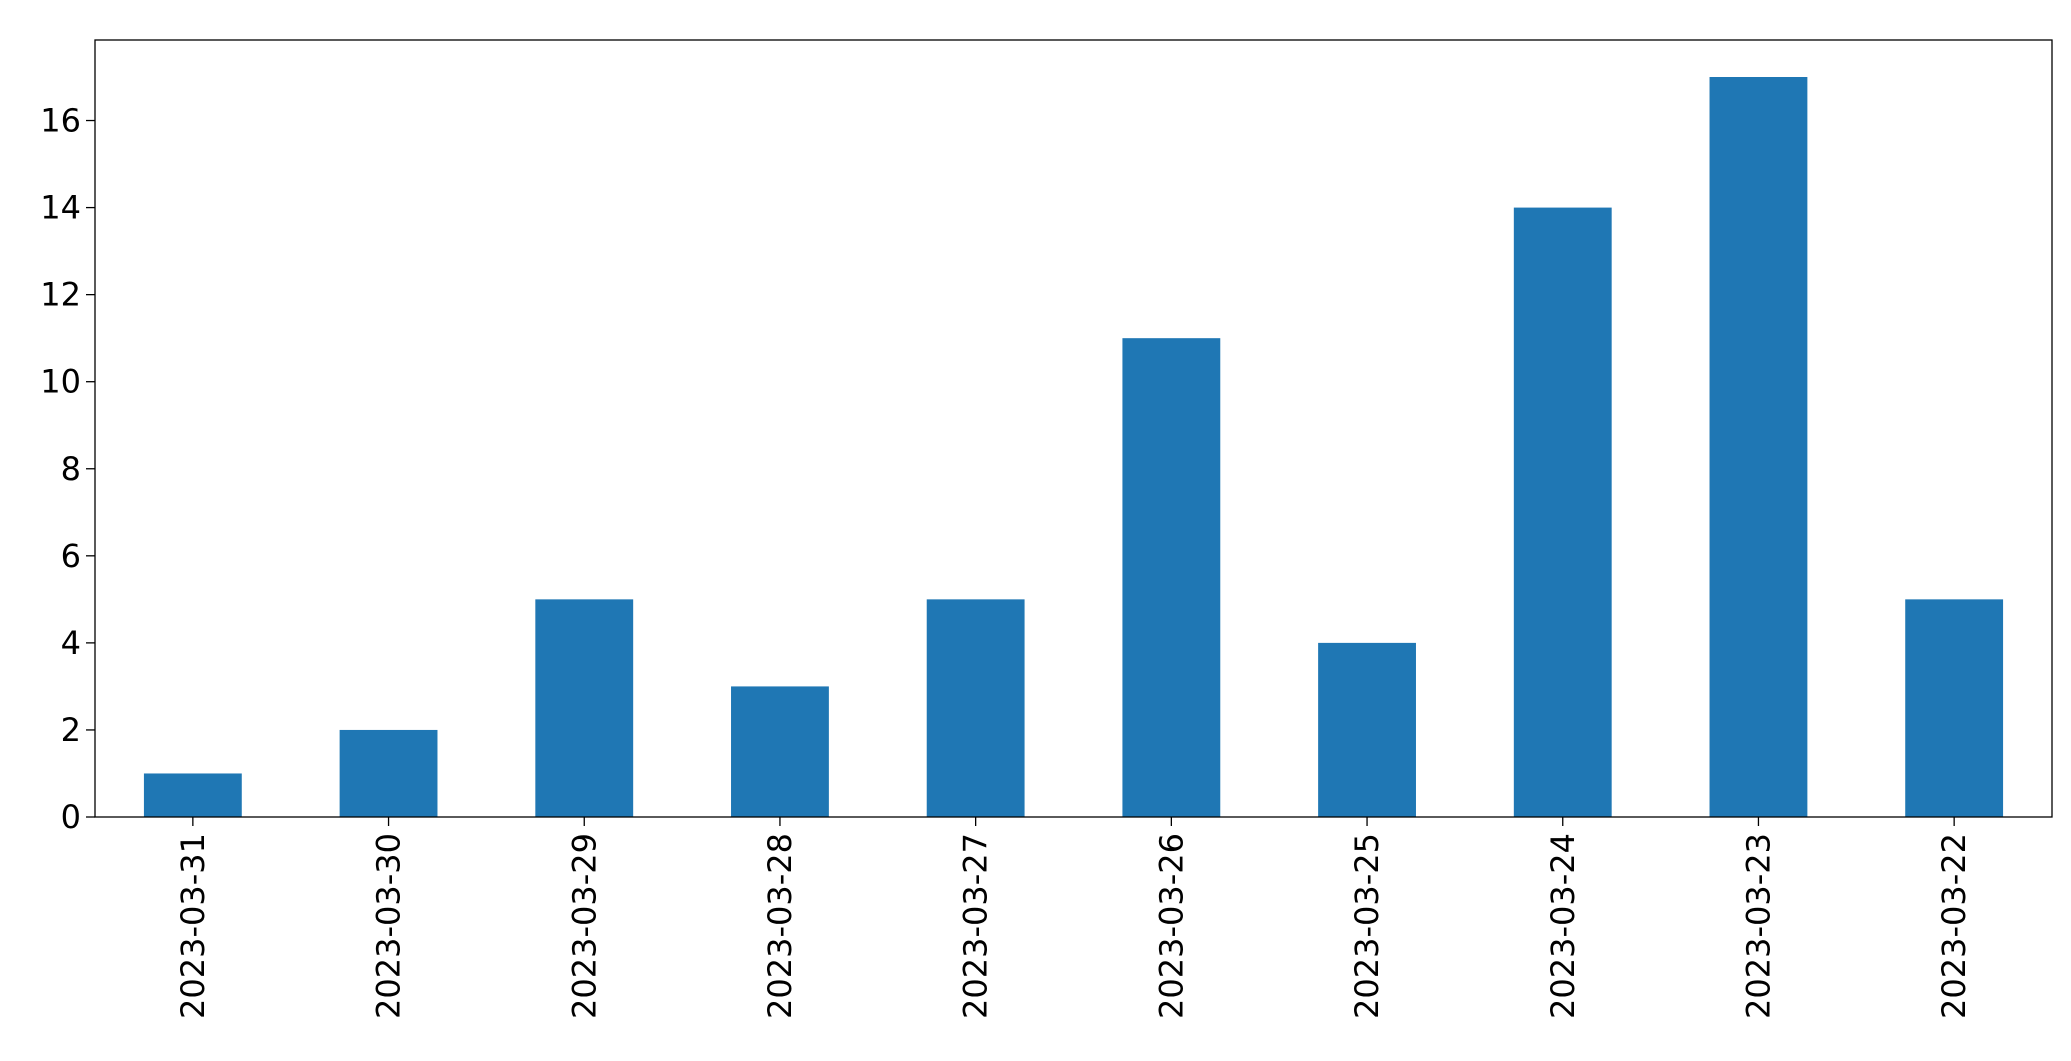 Image resolution: width=2071 pixels, height=1061 pixels. What do you see at coordinates (584, 926) in the screenshot?
I see `x-tick-label: 2023-03-29` at bounding box center [584, 926].